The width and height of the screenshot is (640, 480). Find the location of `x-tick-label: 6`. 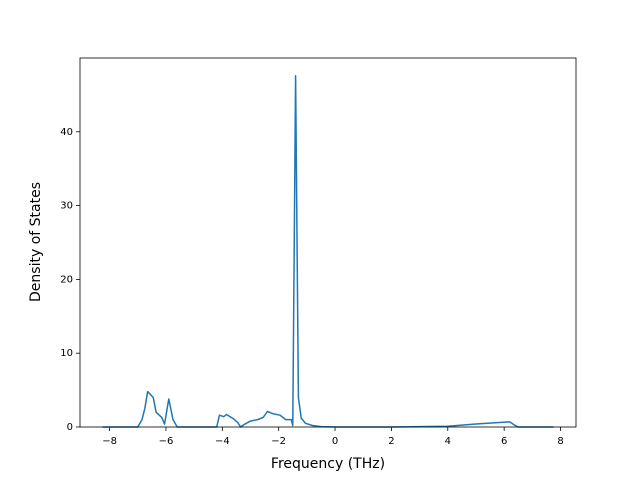

x-tick-label: 6 is located at coordinates (504, 441).